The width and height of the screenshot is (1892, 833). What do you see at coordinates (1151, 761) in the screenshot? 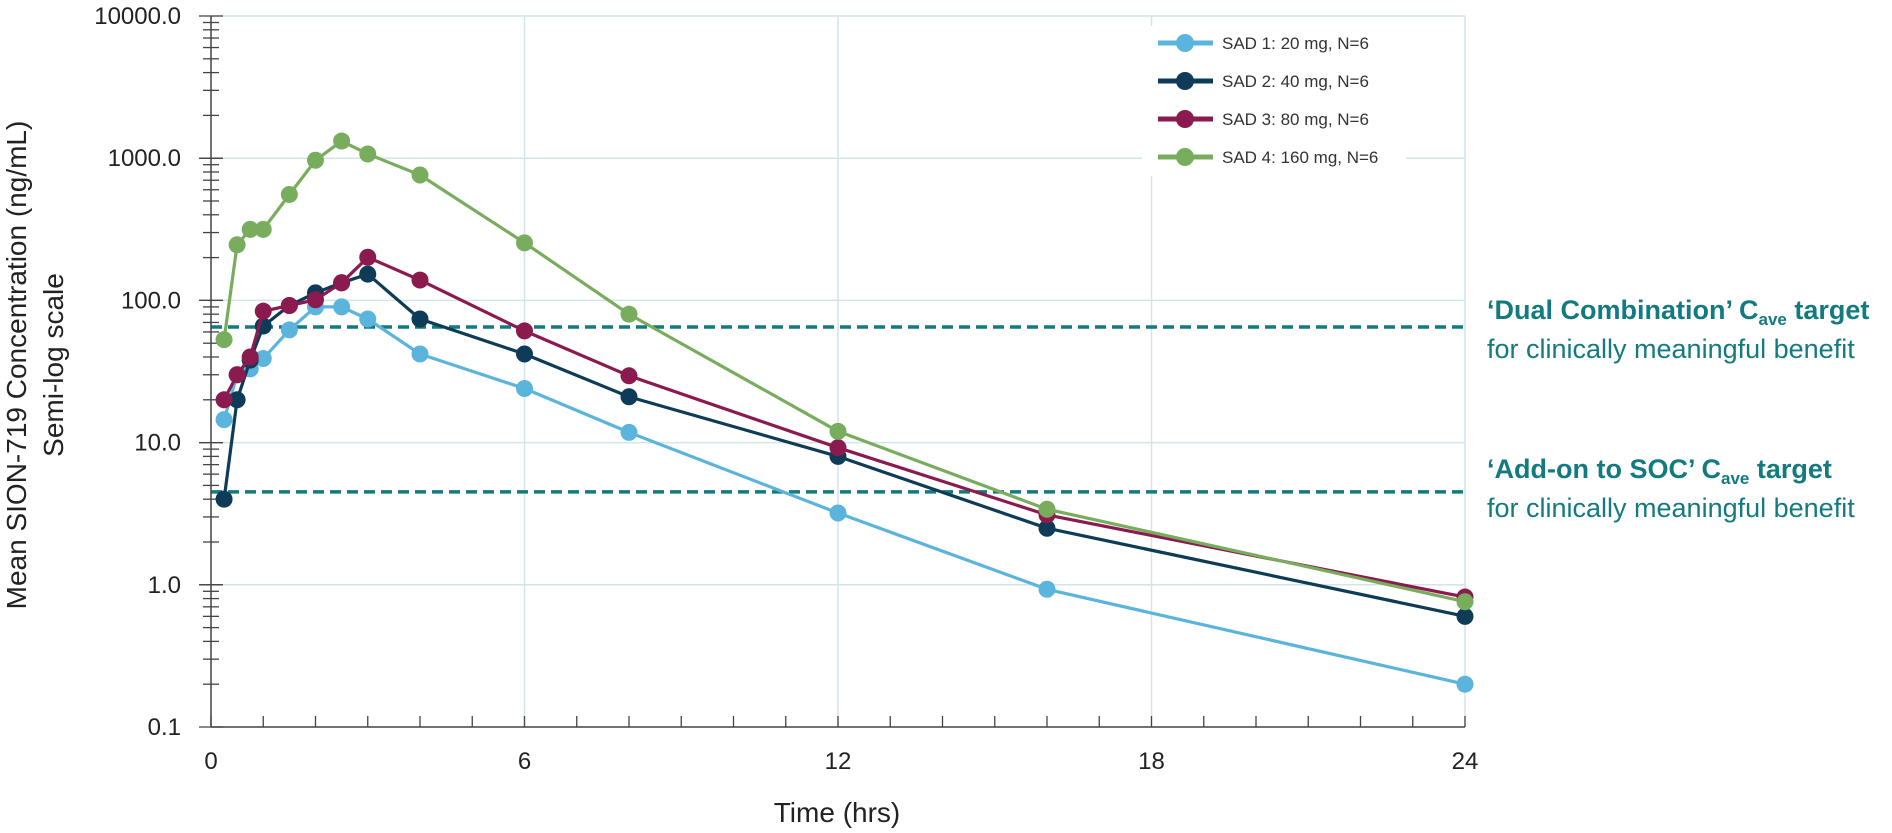
I see `x-tick-label: 18` at bounding box center [1151, 761].